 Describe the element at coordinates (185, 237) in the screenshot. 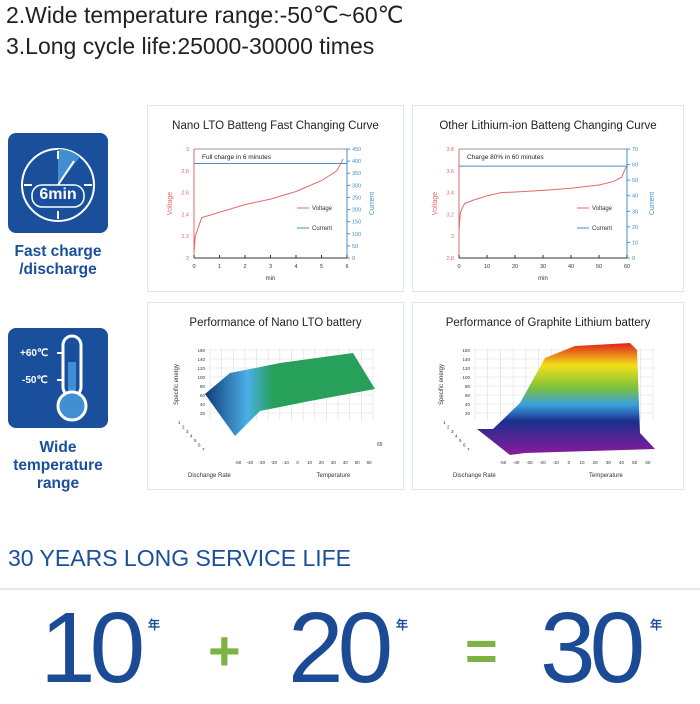

I see `y-tick-label: 2.2` at that location.